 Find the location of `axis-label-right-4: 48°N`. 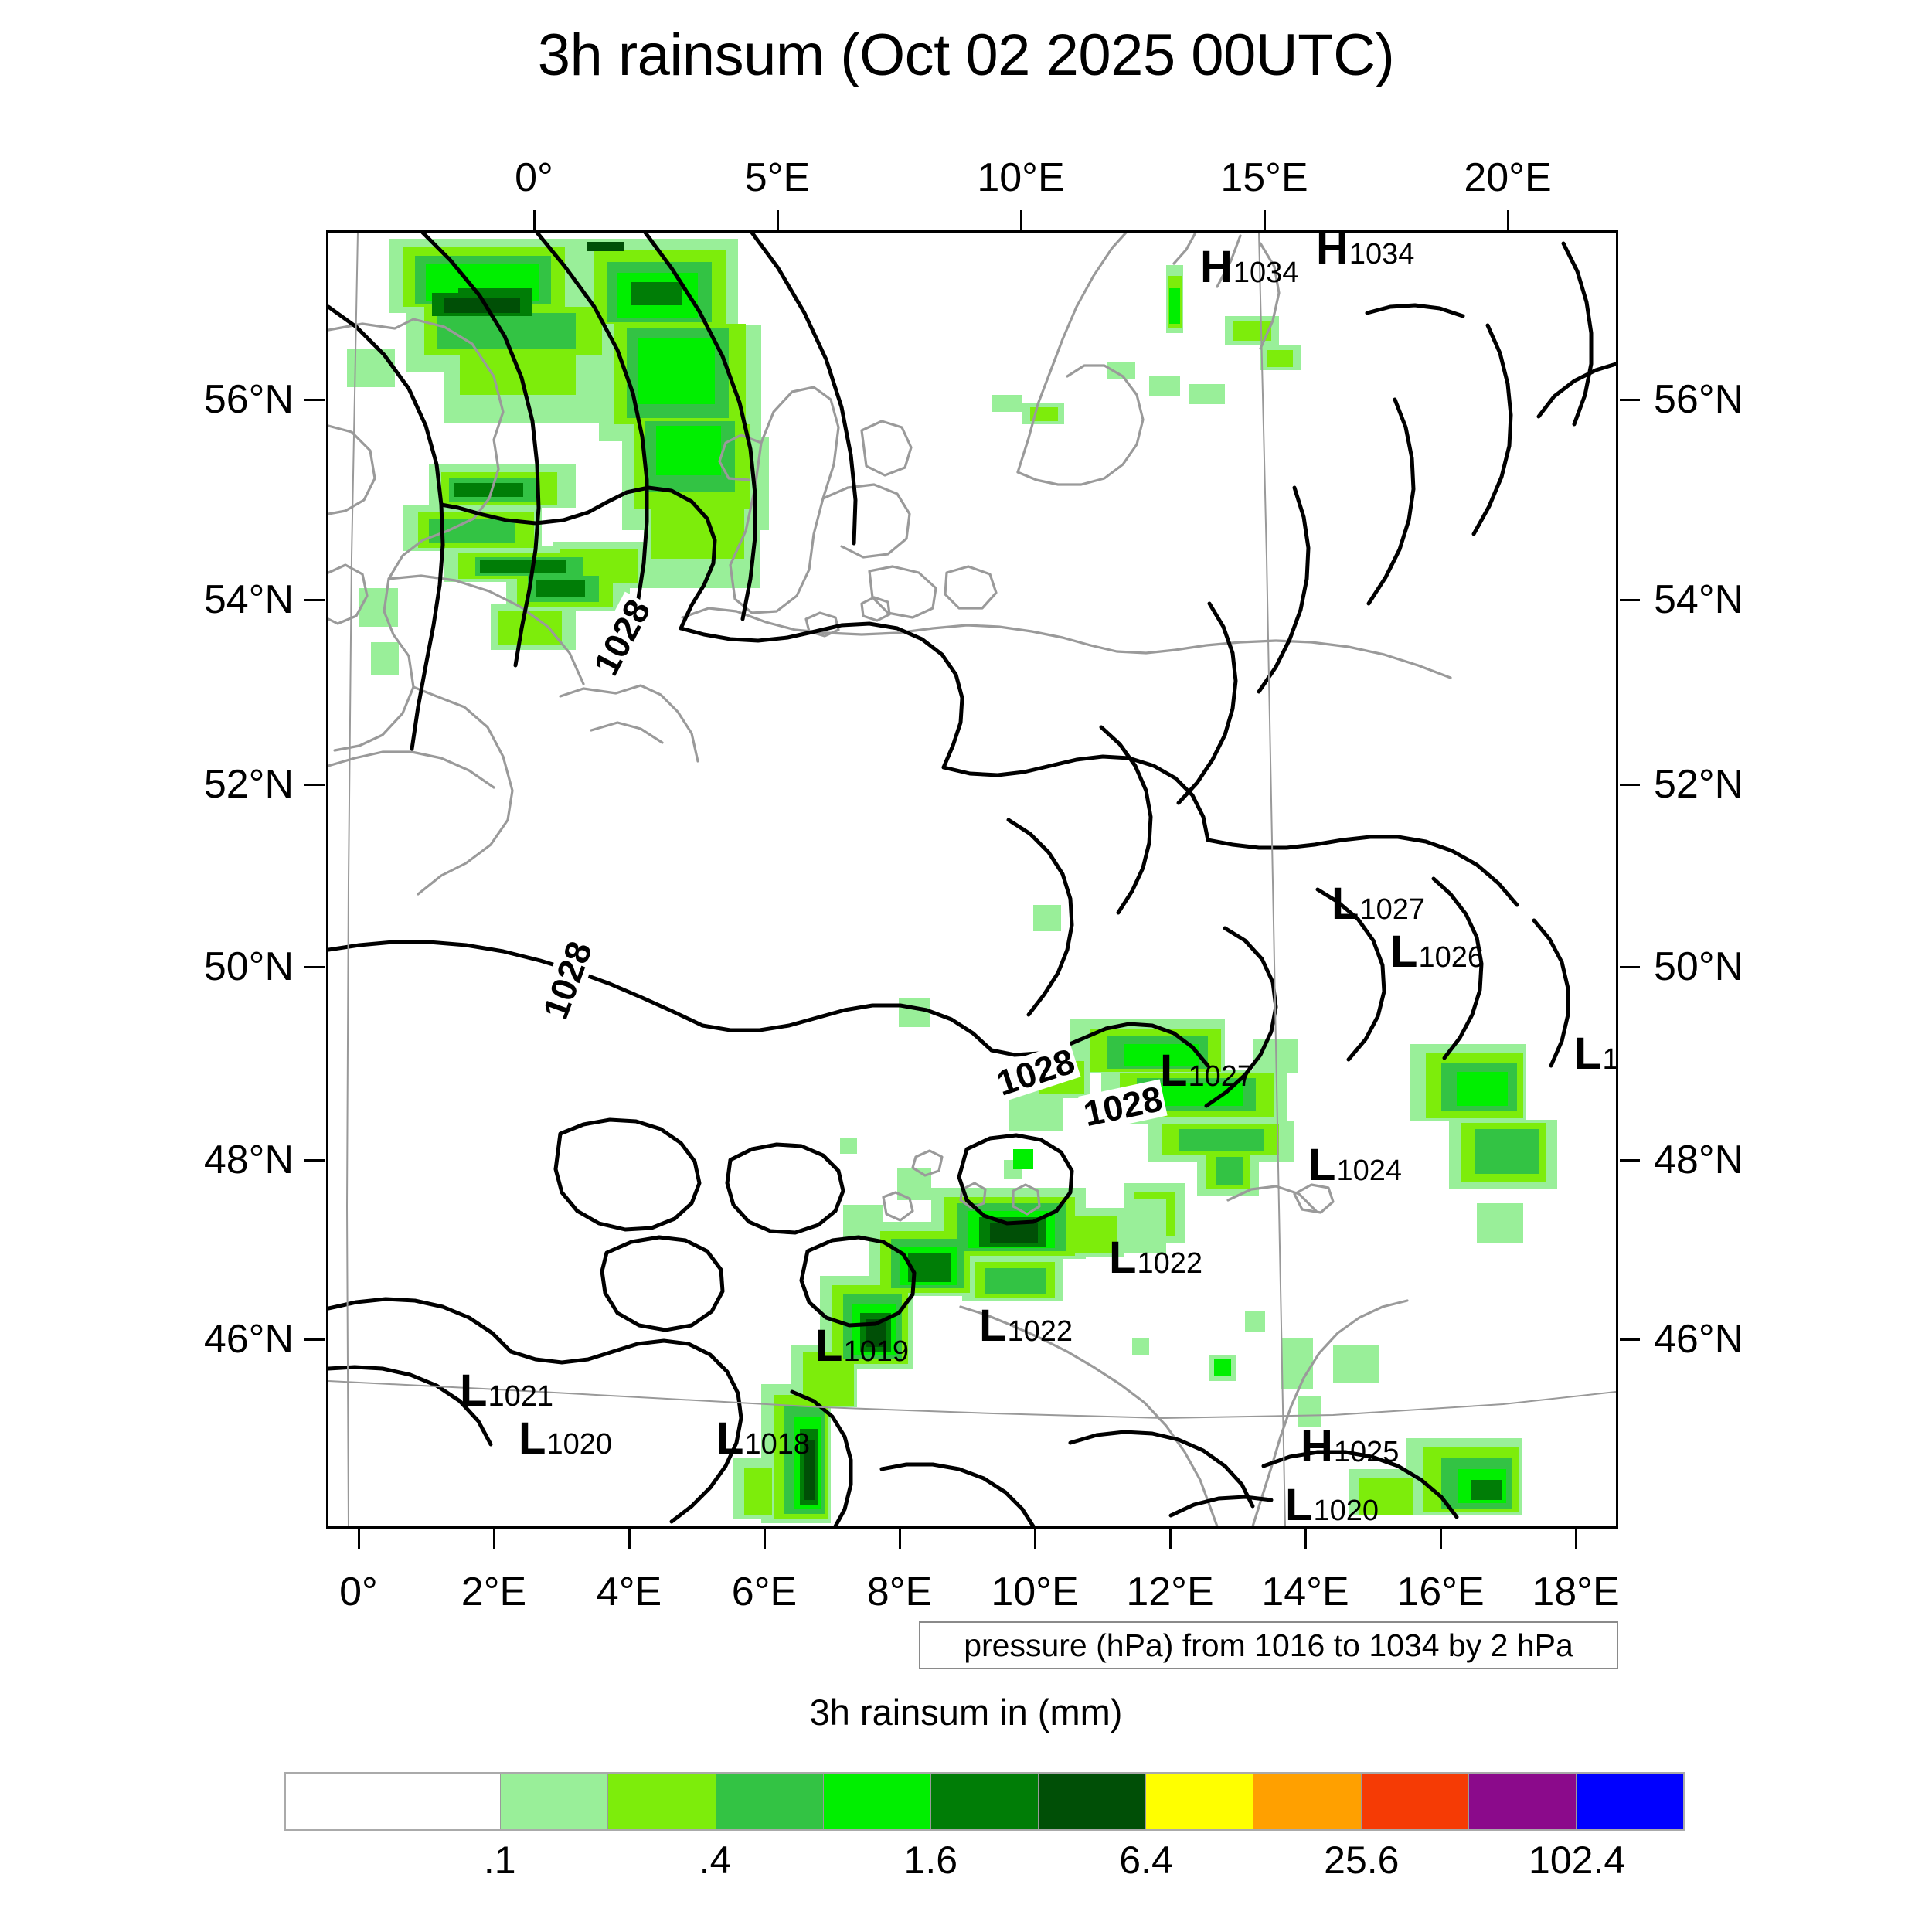

axis-label-right-4: 48°N is located at coordinates (1699, 1160).